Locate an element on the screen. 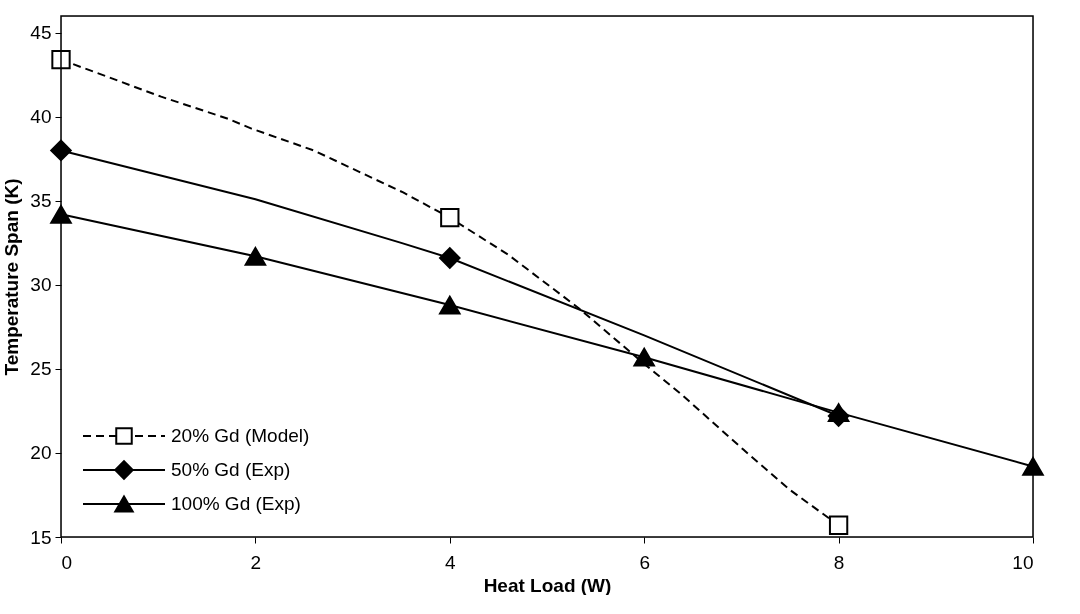 Image resolution: width=1080 pixels, height=614 pixels. y-tick-label: 40 is located at coordinates (41, 117).